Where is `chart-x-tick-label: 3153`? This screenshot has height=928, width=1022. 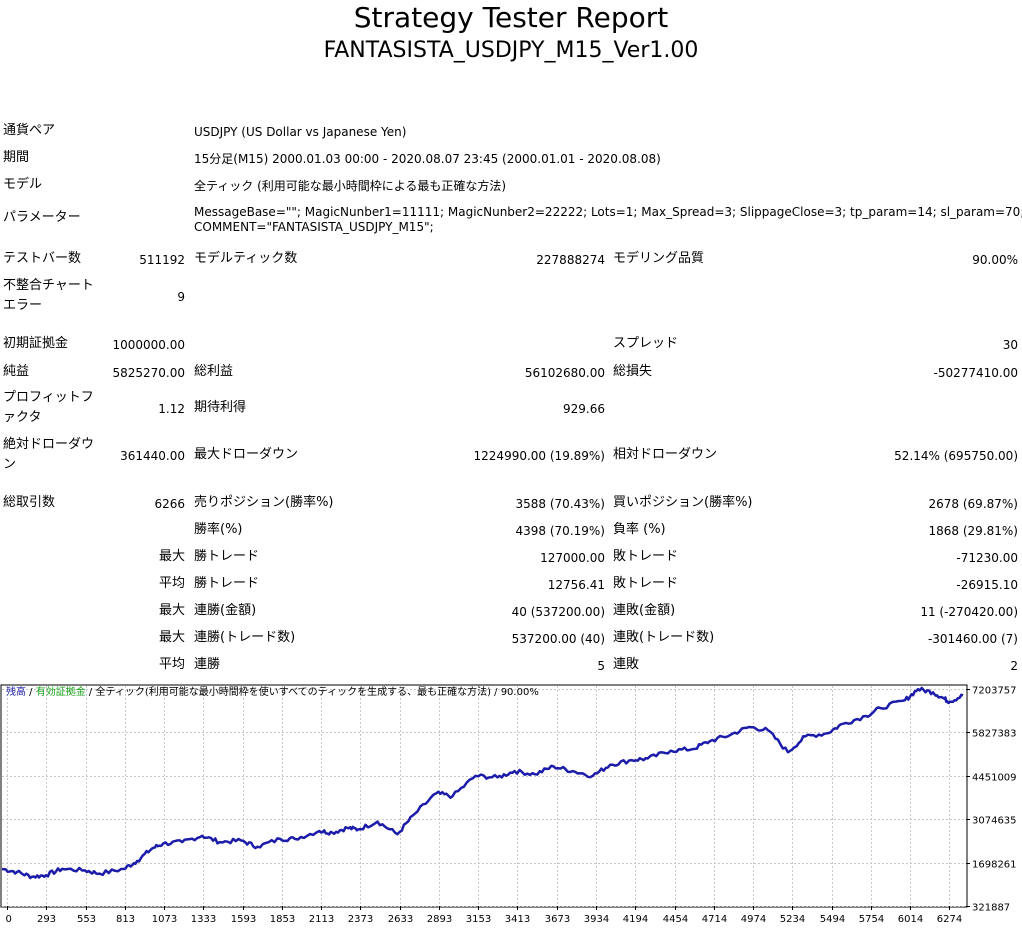 chart-x-tick-label: 3153 is located at coordinates (478, 919).